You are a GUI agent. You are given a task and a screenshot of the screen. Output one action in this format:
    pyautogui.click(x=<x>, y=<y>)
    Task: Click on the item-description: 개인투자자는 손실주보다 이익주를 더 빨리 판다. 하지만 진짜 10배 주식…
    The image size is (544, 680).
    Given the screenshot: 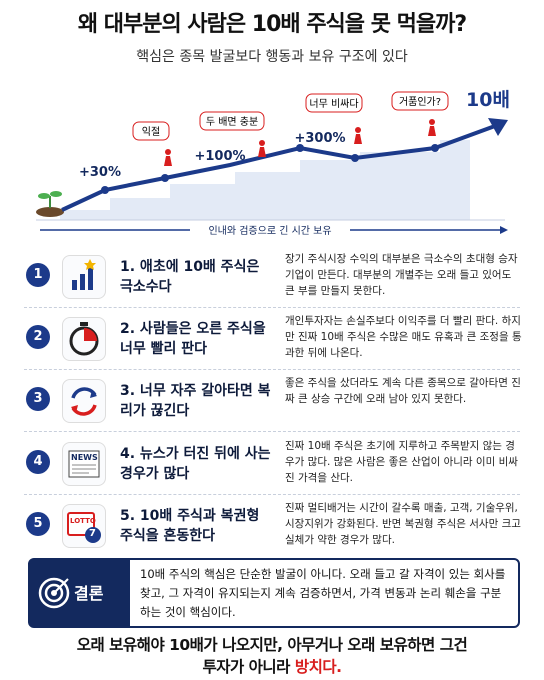 What is the action you would take?
    pyautogui.click(x=403, y=337)
    